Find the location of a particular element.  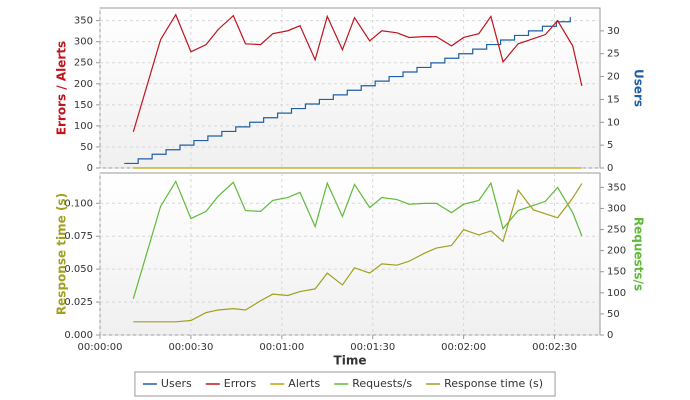

legend-item: Errors is located at coordinates (231, 383).